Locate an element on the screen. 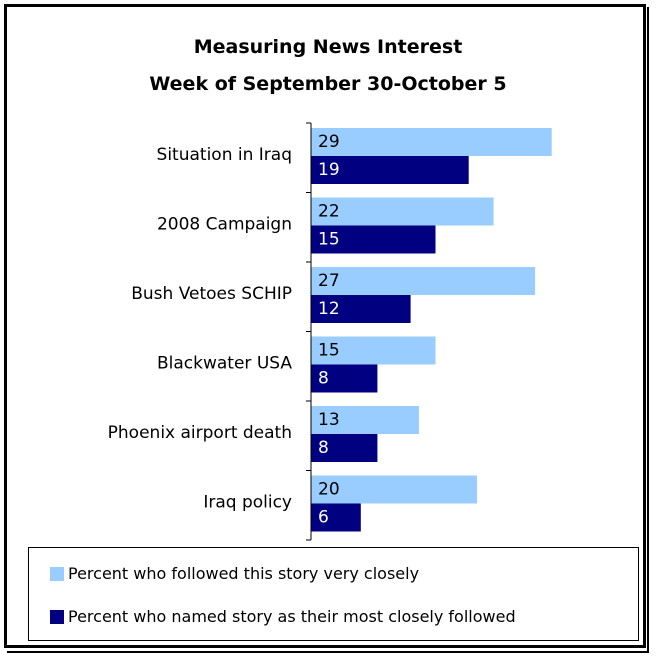  category-label-iraq-policy: Iraq policy is located at coordinates (247, 503).